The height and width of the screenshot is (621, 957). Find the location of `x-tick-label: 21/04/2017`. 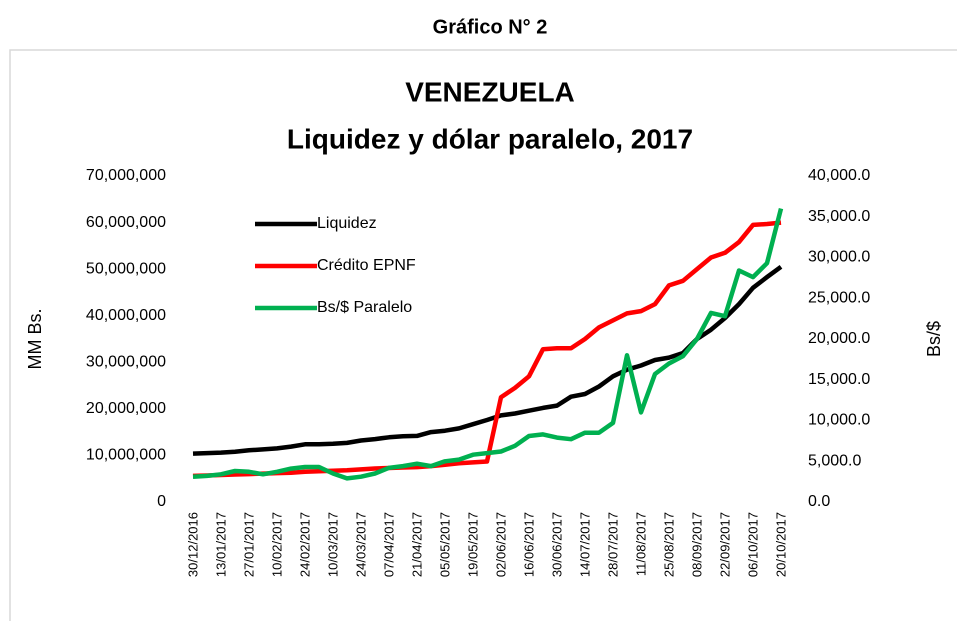

x-tick-label: 21/04/2017 is located at coordinates (416, 544).